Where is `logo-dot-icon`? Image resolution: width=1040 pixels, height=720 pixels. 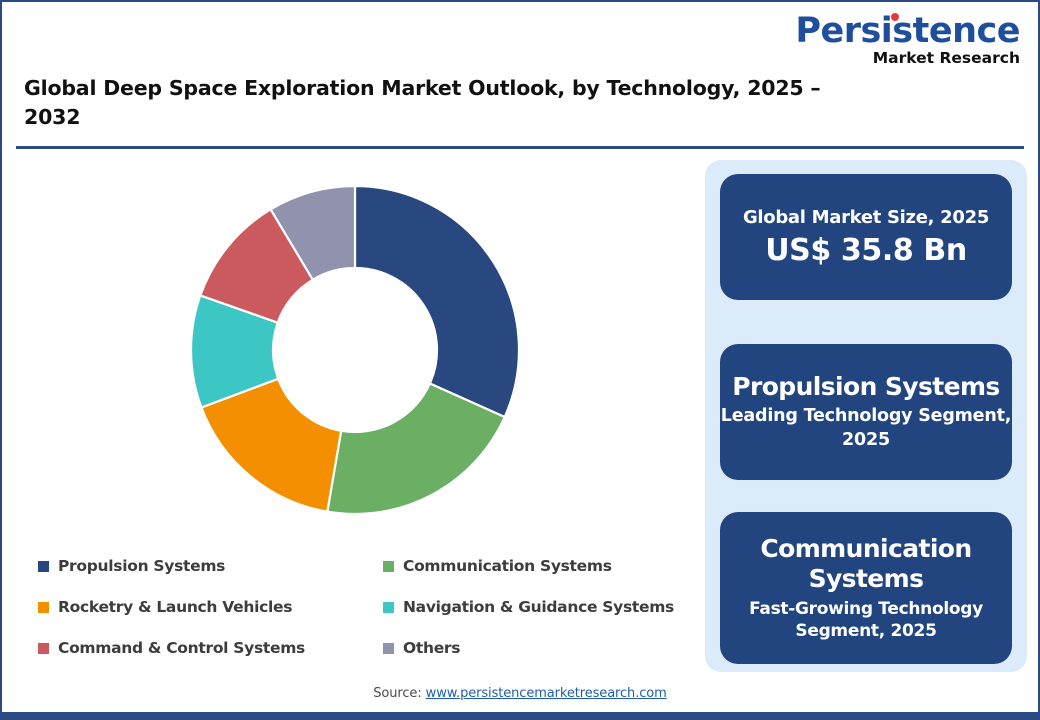 logo-dot-icon is located at coordinates (895, 17).